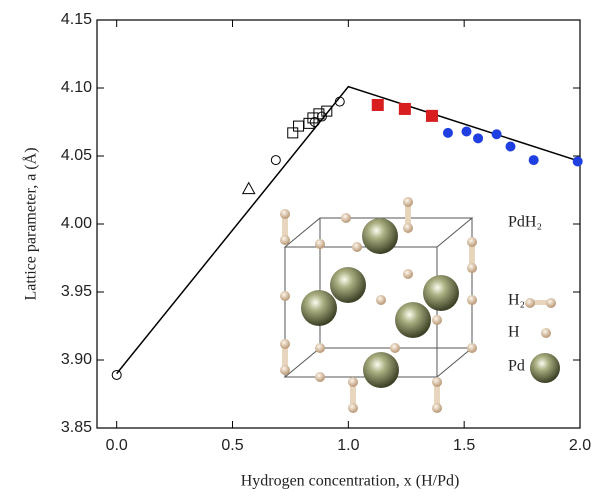 The width and height of the screenshot is (600, 498). Describe the element at coordinates (516, 366) in the screenshot. I see `inset-legend-label: Pd` at that location.